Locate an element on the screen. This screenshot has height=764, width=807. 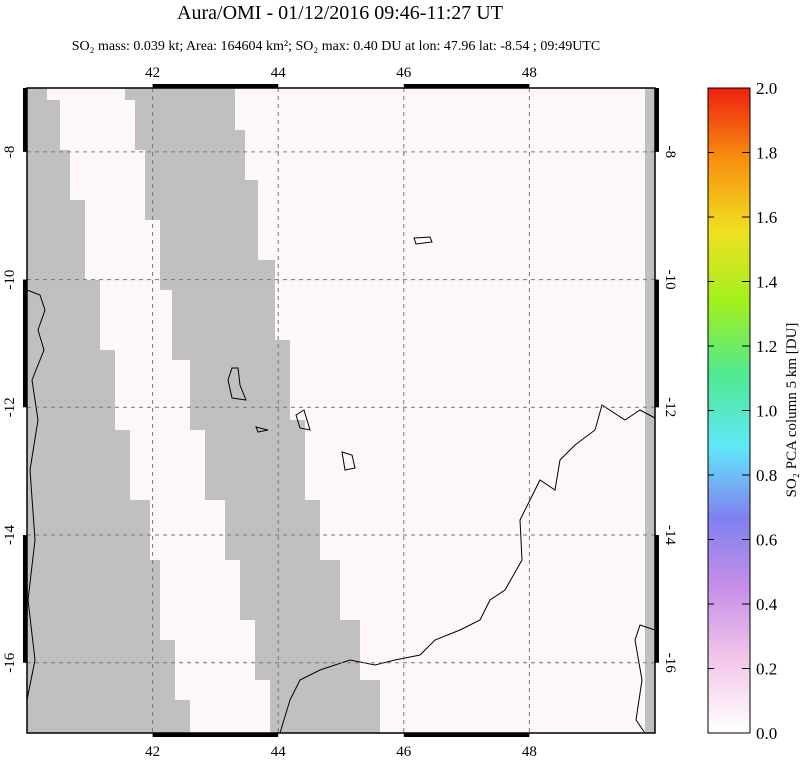
title: Aura/OMI - 01/12/2016 09:46-11:27 UT is located at coordinates (340, 13).